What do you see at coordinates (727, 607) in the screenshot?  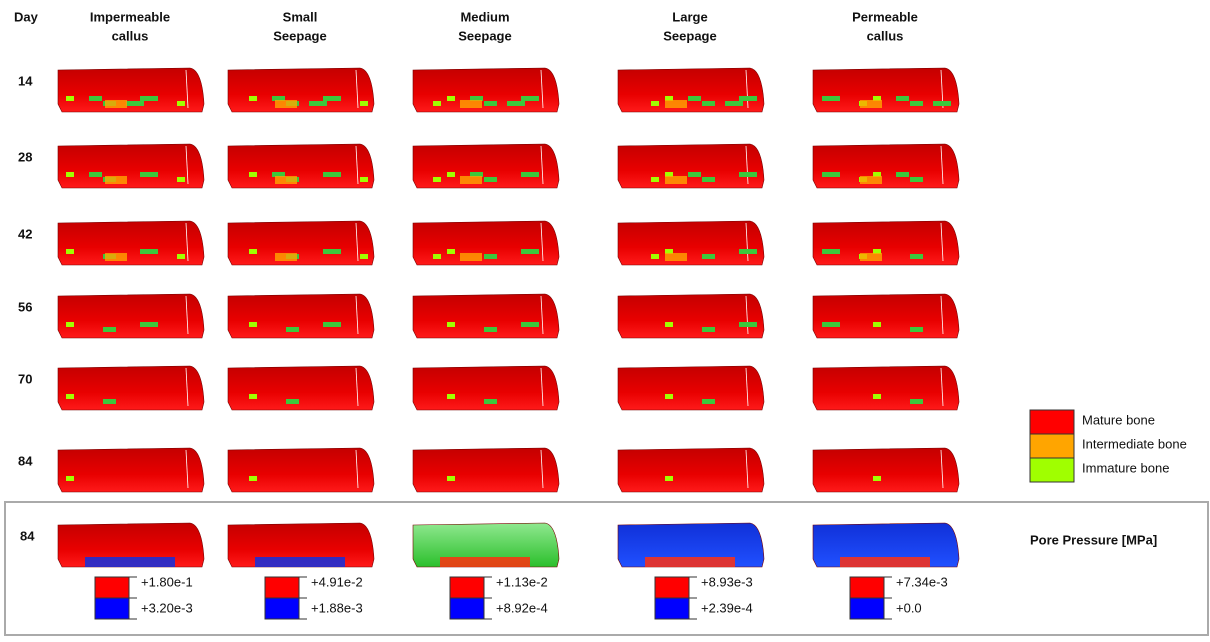 I see `scale-label: +2.39e-4` at bounding box center [727, 607].